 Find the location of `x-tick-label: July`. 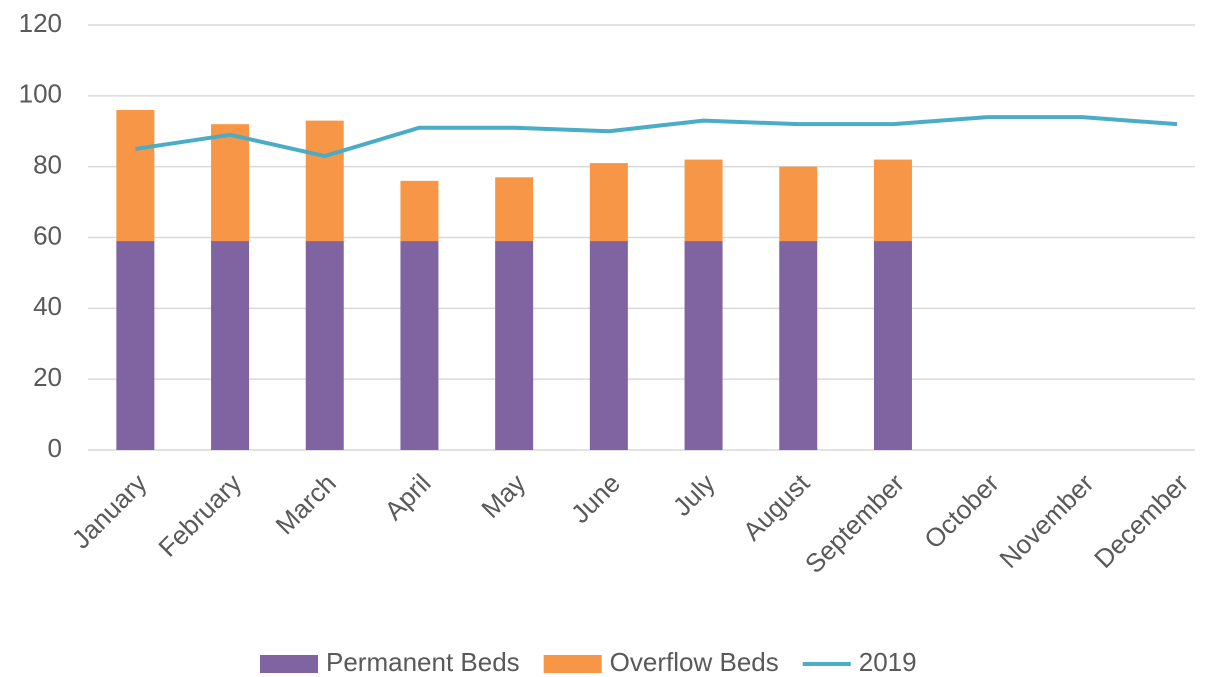

x-tick-label: July is located at coordinates (694, 495).